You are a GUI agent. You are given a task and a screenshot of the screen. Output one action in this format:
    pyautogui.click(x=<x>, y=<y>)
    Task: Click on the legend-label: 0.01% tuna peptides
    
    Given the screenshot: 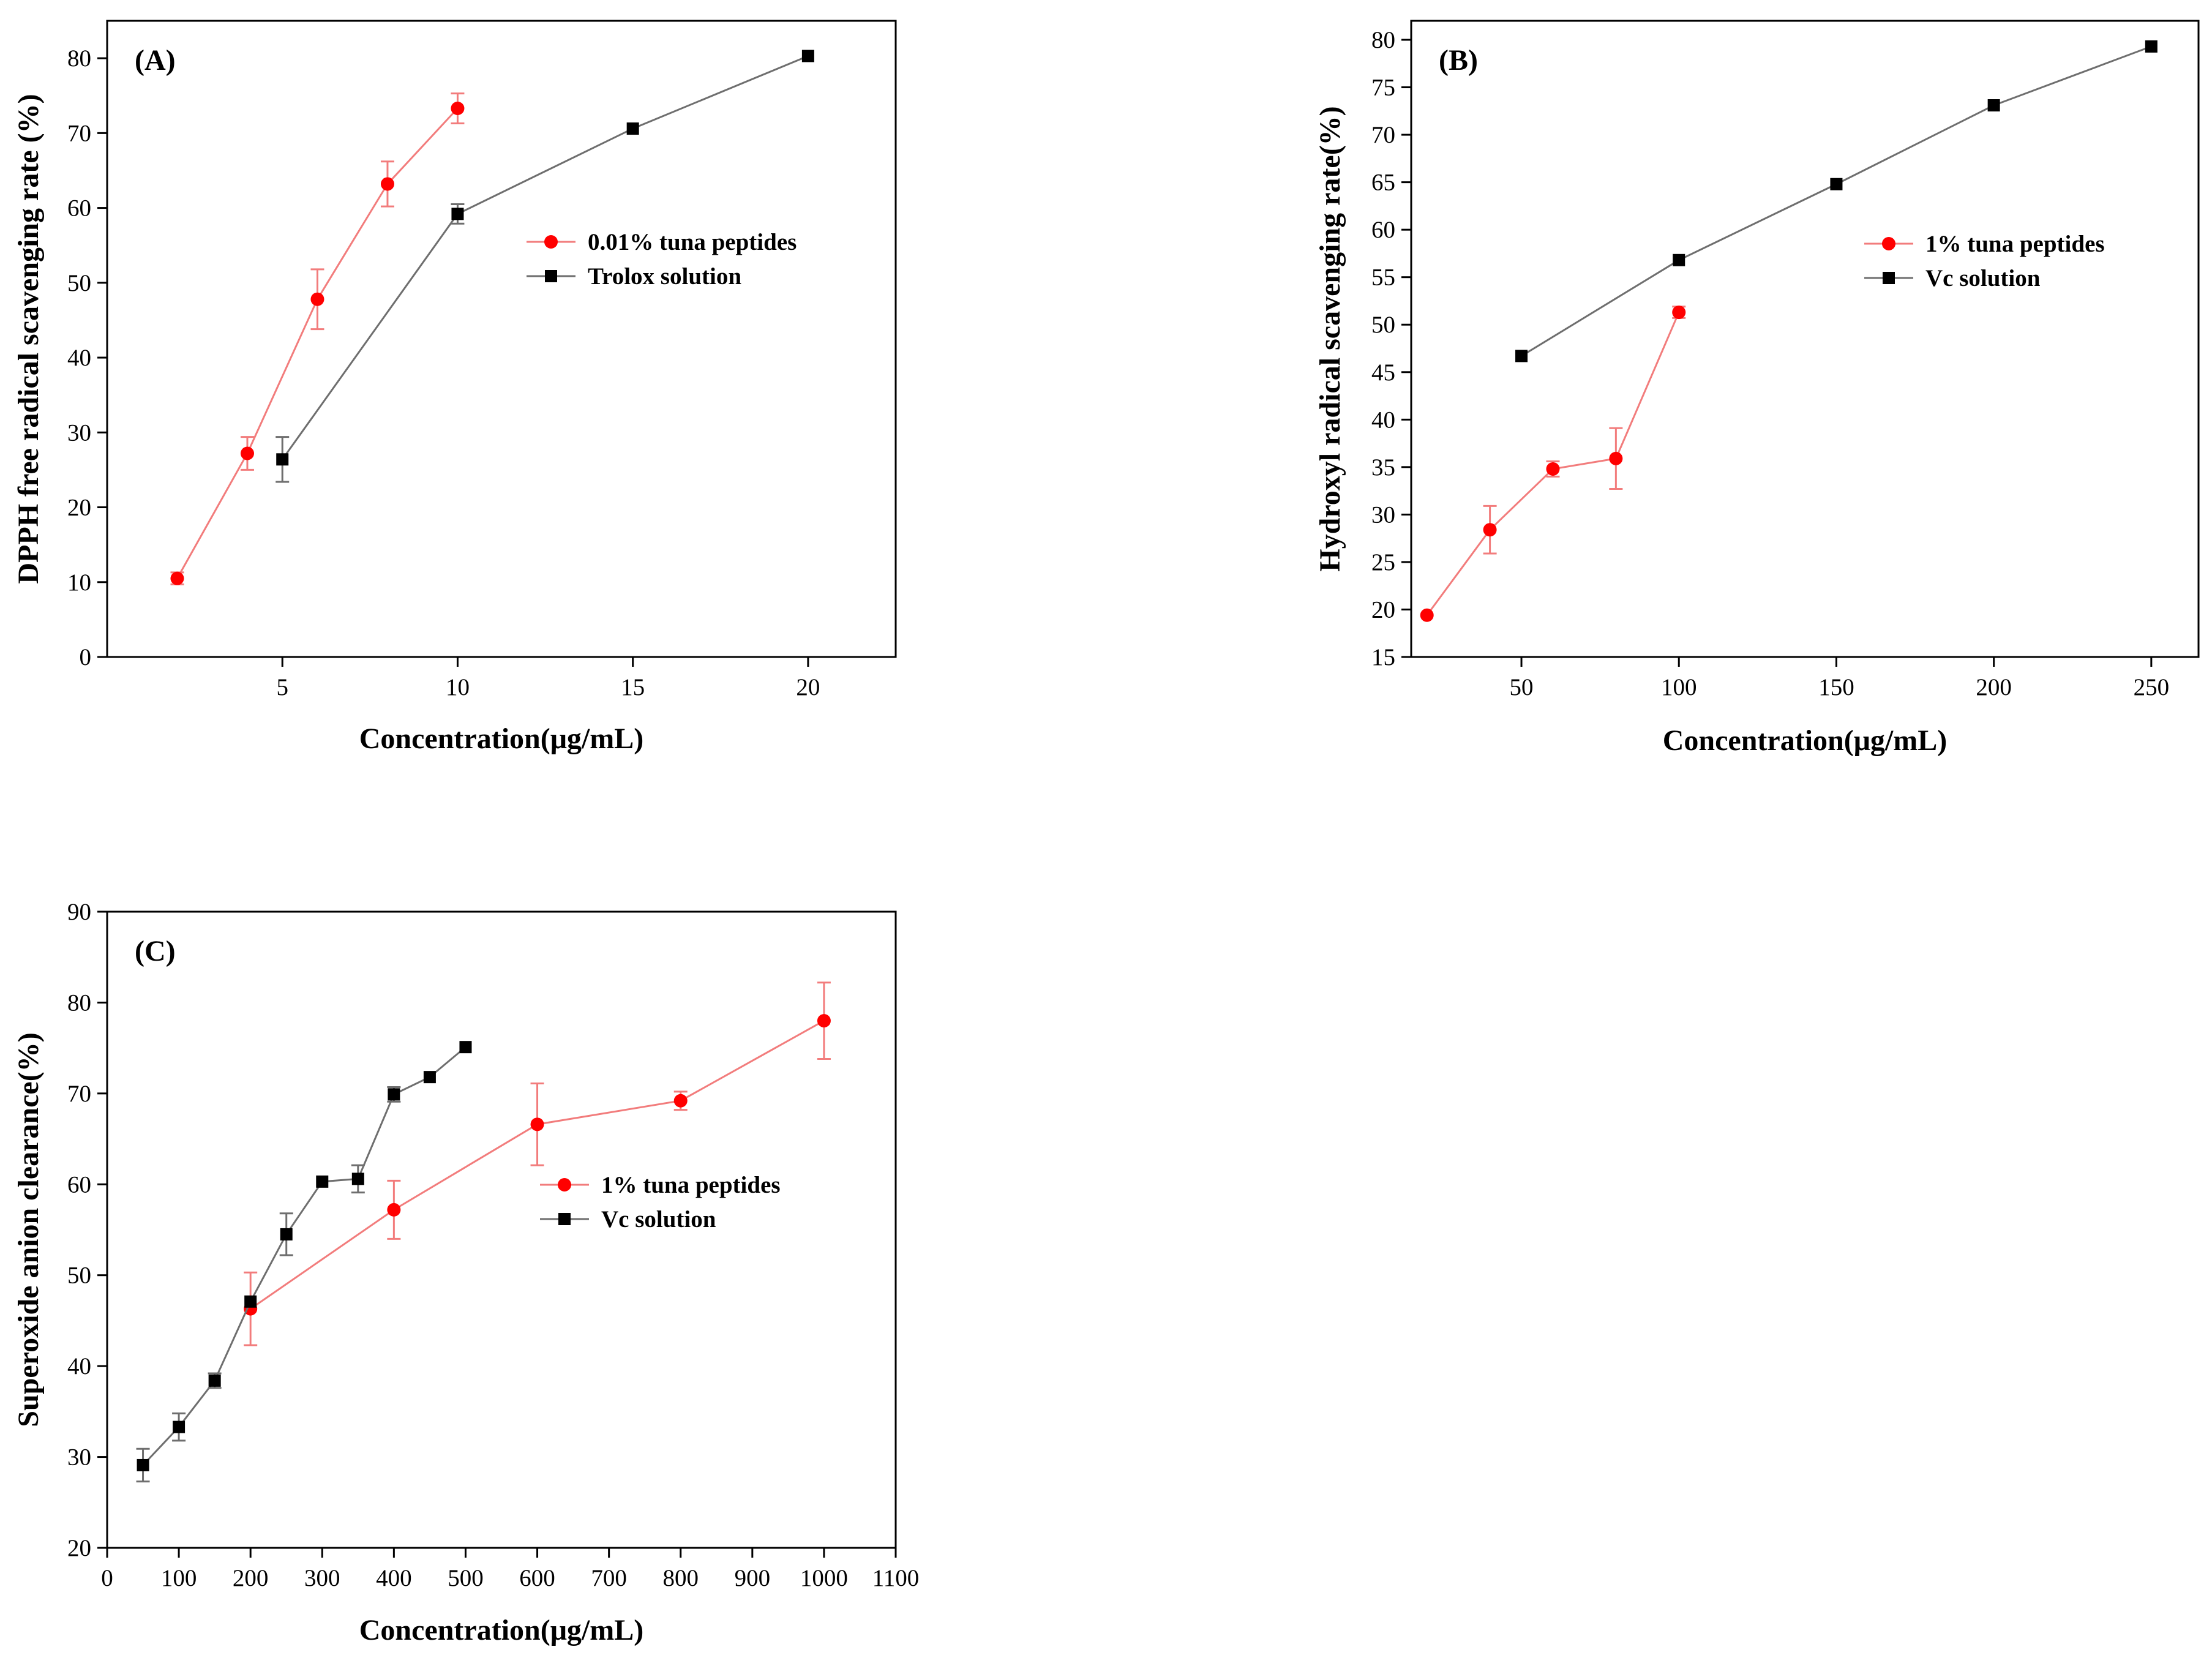 What is the action you would take?
    pyautogui.click(x=692, y=242)
    